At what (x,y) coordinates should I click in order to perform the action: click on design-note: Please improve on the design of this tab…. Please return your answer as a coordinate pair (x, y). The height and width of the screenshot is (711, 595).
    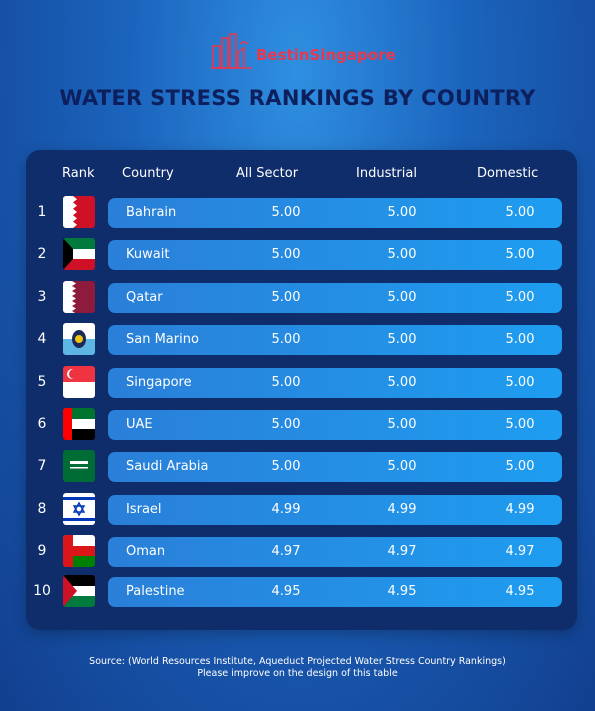
    Looking at the image, I should click on (297, 673).